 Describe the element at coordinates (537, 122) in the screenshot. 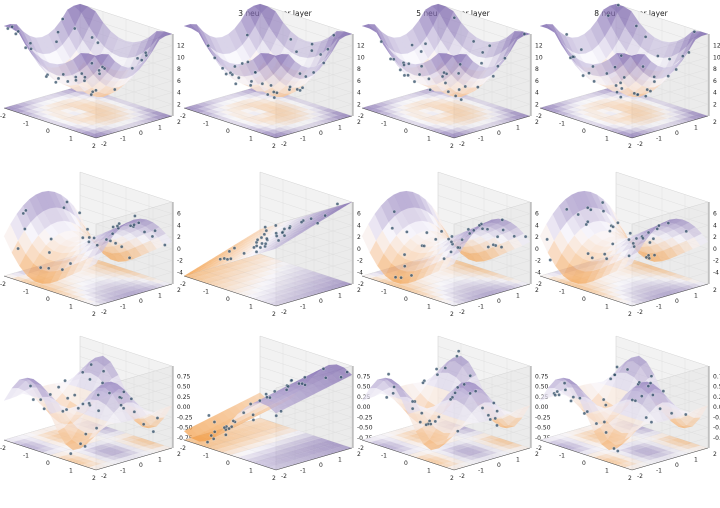

I see `y-tick-label: 2` at that location.